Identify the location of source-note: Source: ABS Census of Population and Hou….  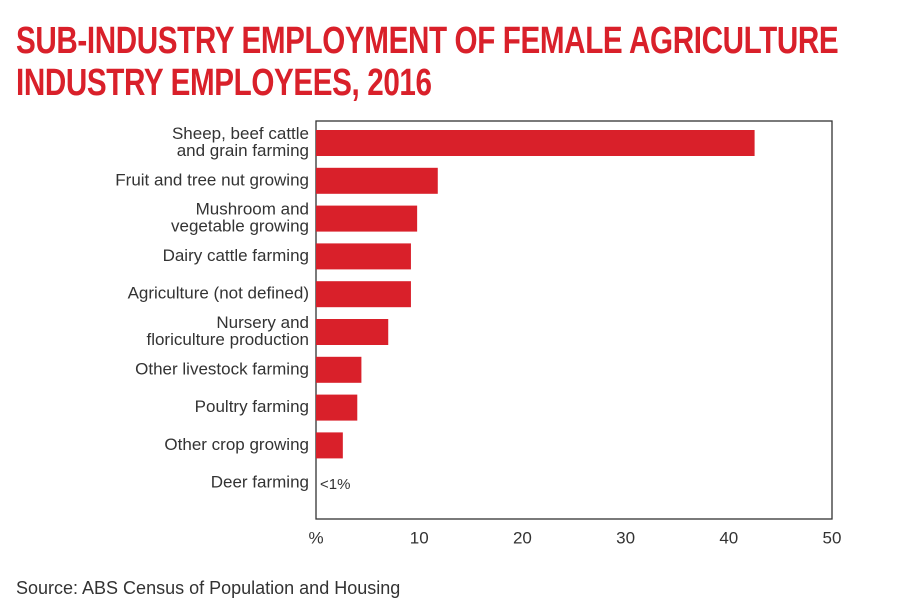
(208, 588).